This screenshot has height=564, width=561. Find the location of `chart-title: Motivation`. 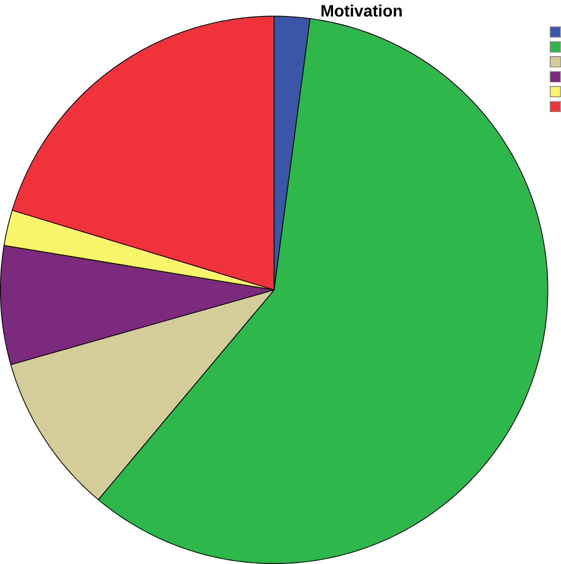

chart-title: Motivation is located at coordinates (362, 10).